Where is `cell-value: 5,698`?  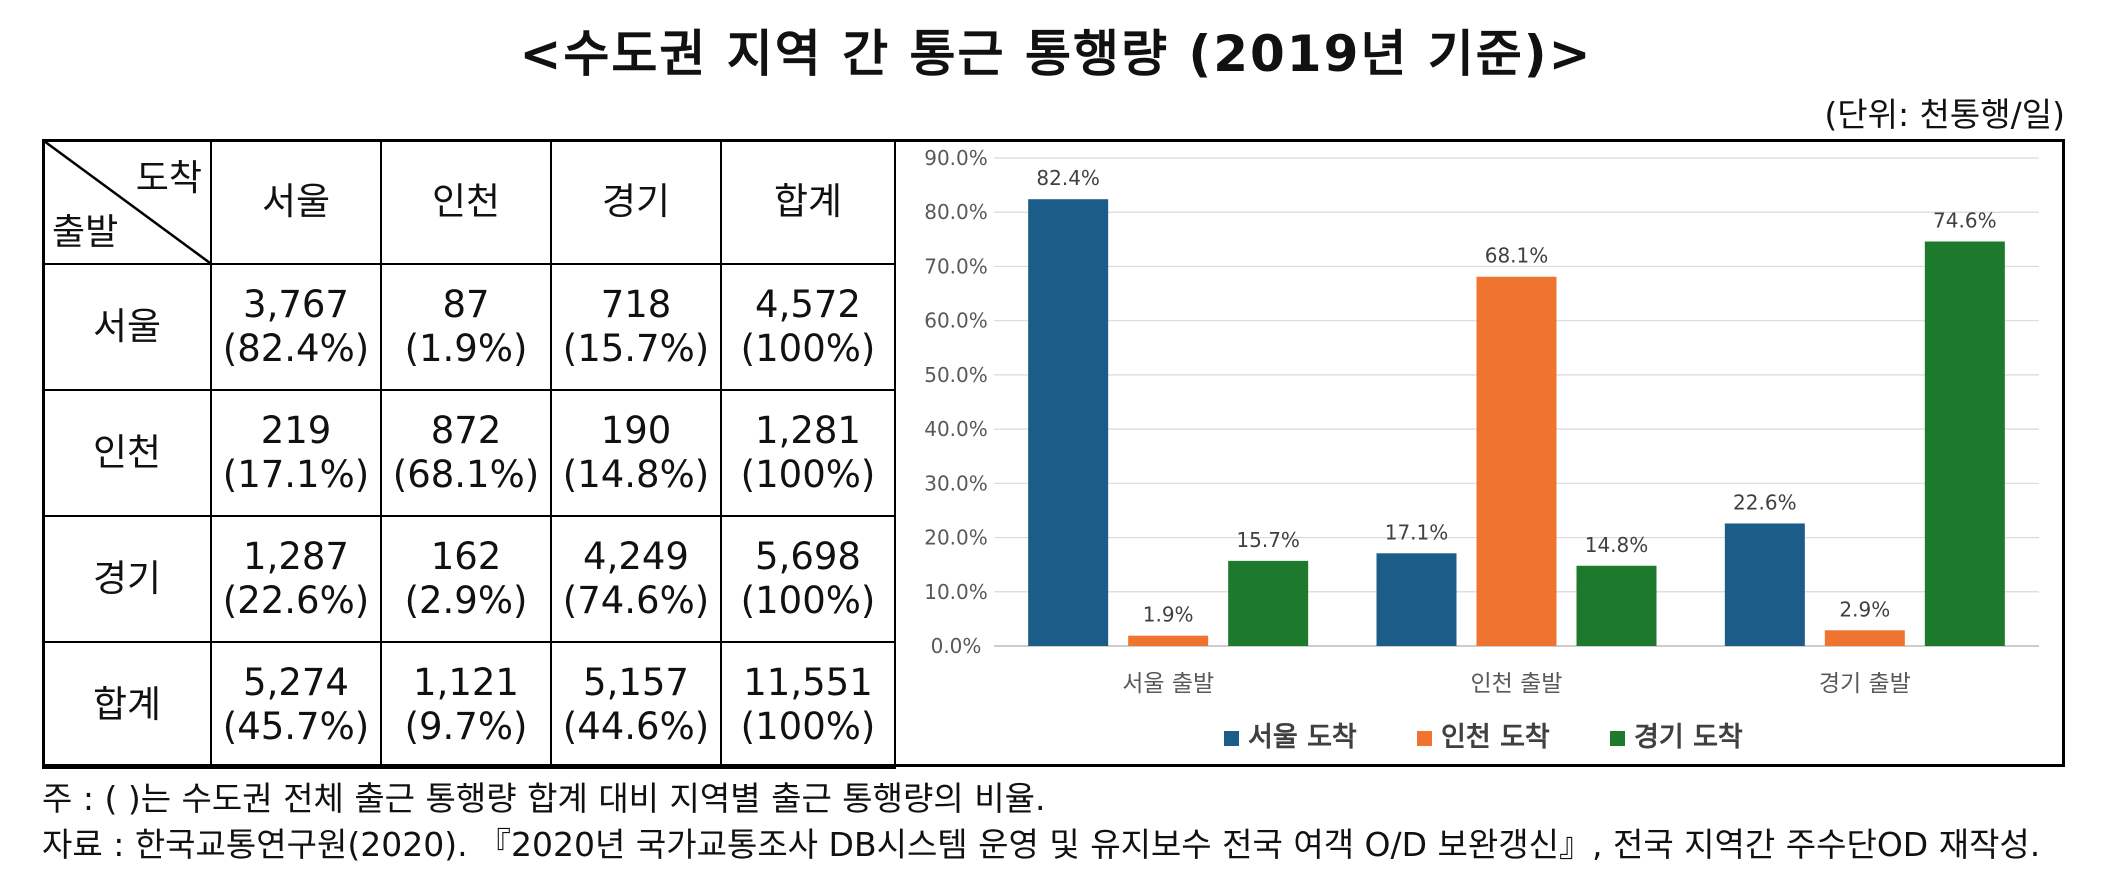
cell-value: 5,698 is located at coordinates (808, 556).